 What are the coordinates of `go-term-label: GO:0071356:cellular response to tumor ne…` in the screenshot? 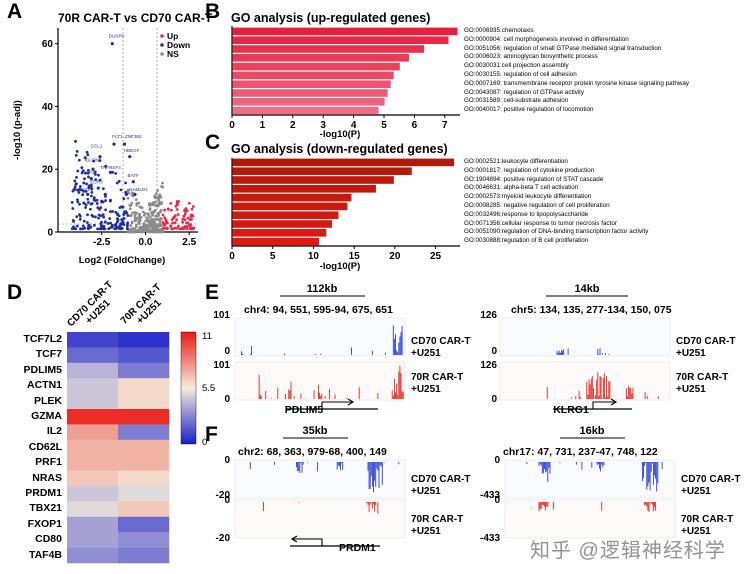 It's located at (540, 223).